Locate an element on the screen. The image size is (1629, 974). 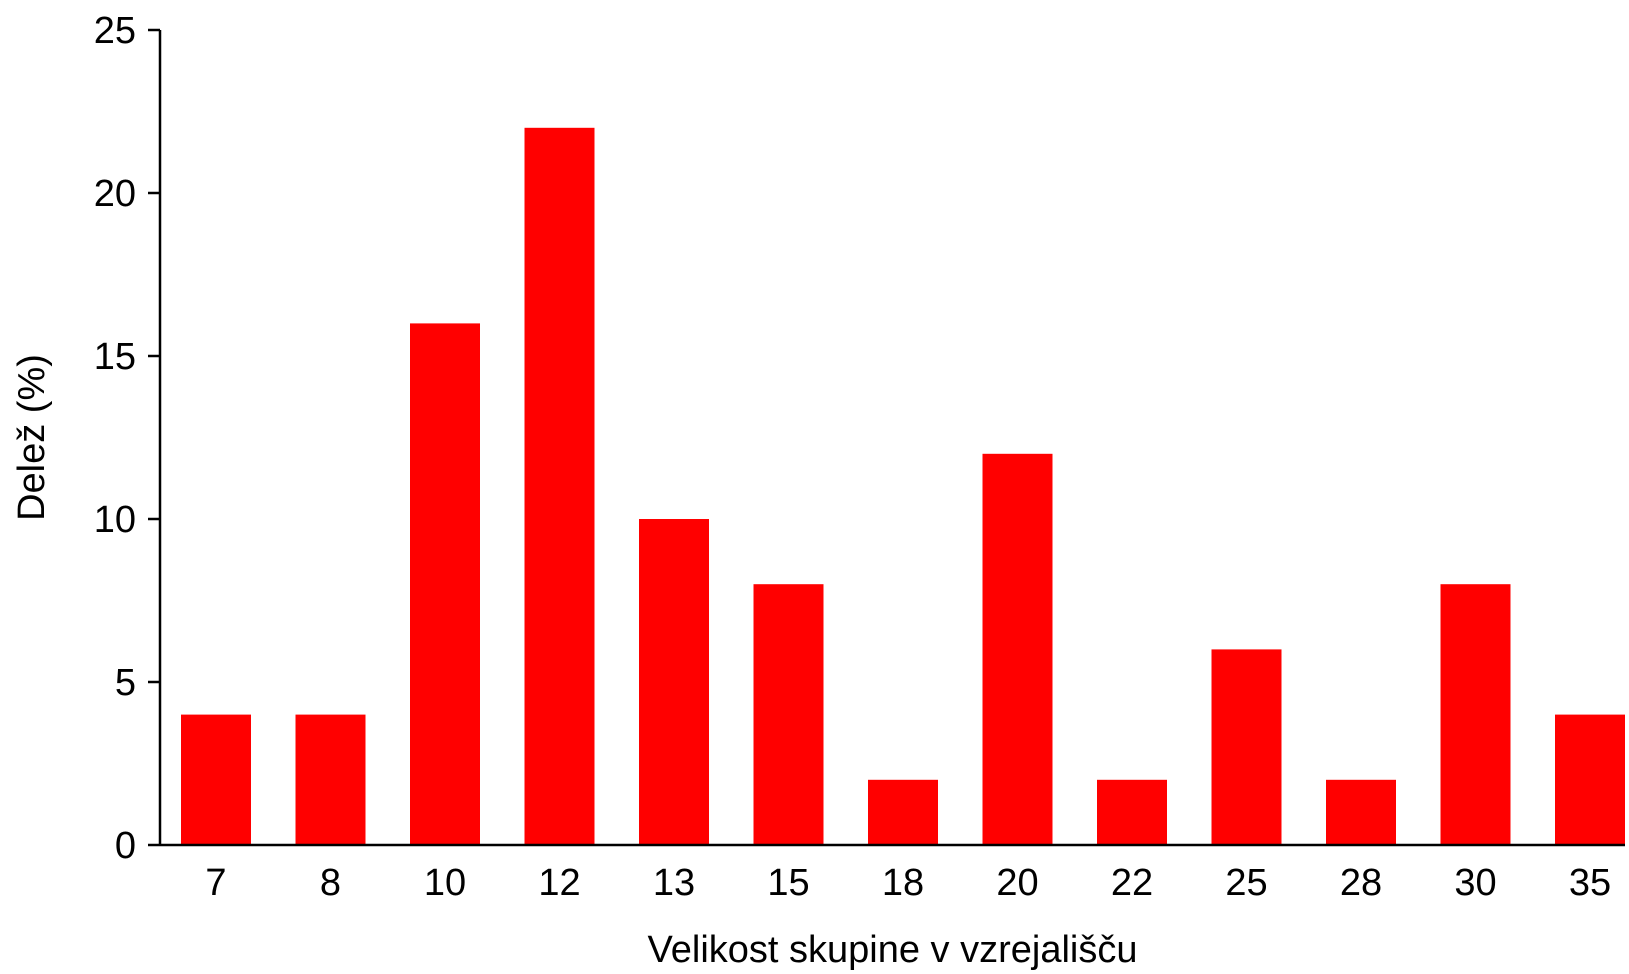
x-tick-label-25: 25 is located at coordinates (1246, 883).